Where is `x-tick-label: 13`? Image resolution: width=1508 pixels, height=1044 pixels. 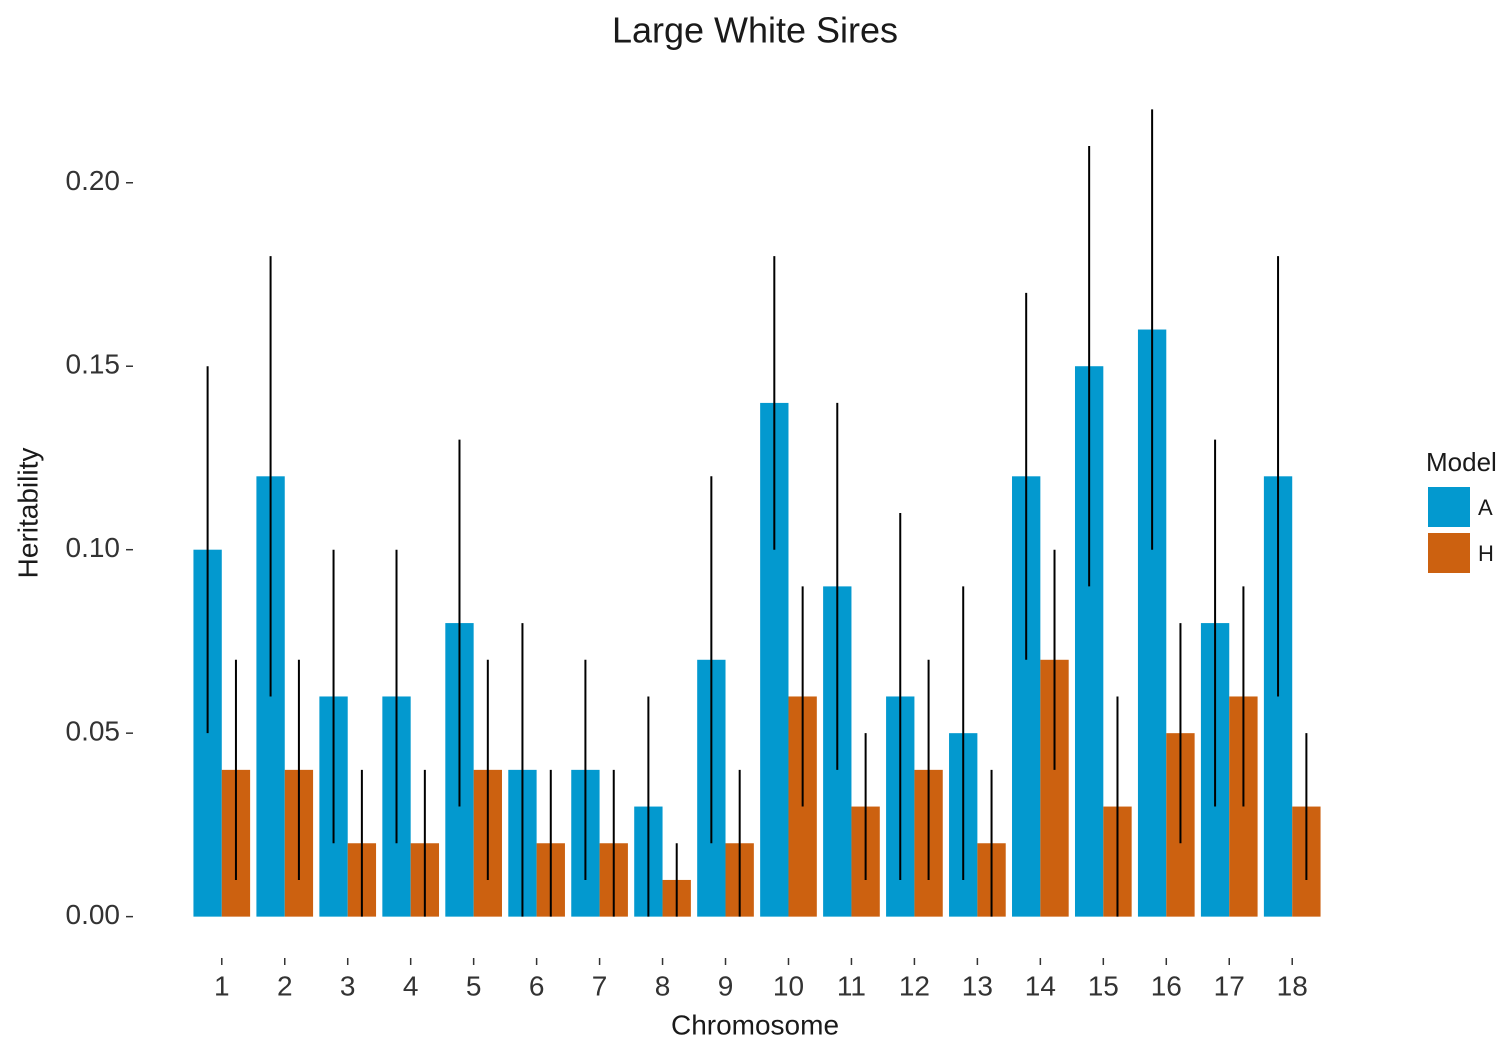
x-tick-label: 13 is located at coordinates (977, 985).